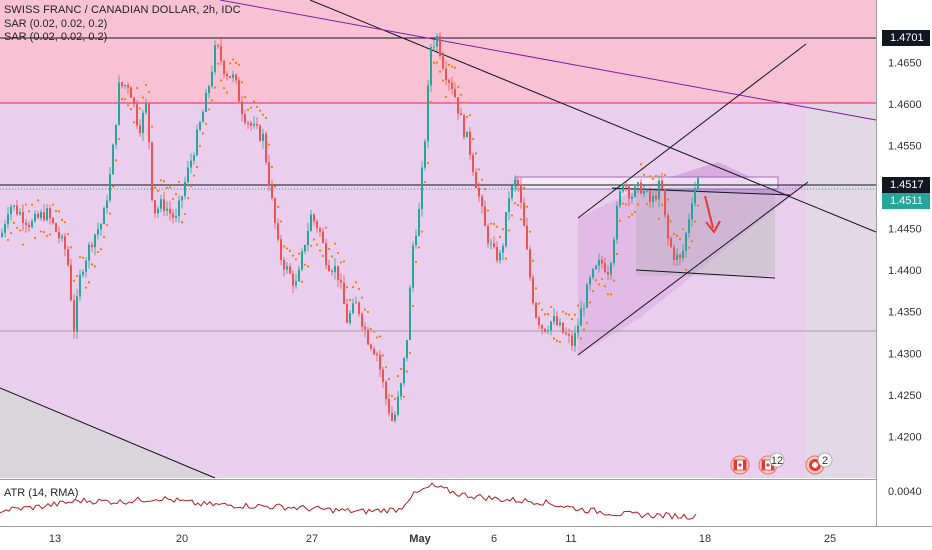  I want to click on grey-box-right, so click(841, 290).